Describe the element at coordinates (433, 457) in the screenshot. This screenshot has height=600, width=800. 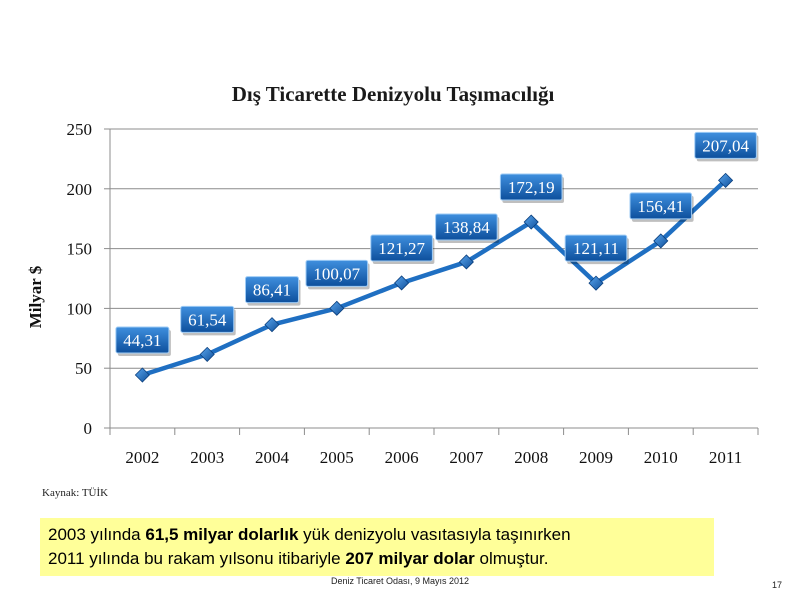
I see `x-tick-labels: 2002 2003 2004 2005 2006 2007 2008 2009 2010 2011` at that location.